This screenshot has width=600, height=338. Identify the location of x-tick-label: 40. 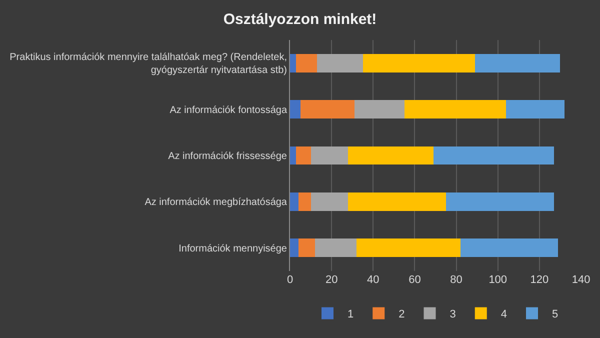
(373, 280).